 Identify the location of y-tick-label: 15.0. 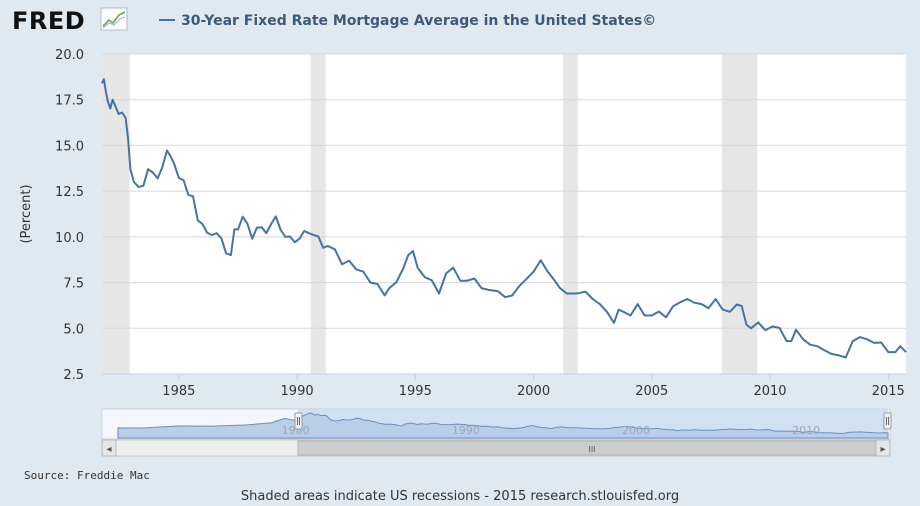
(69, 146).